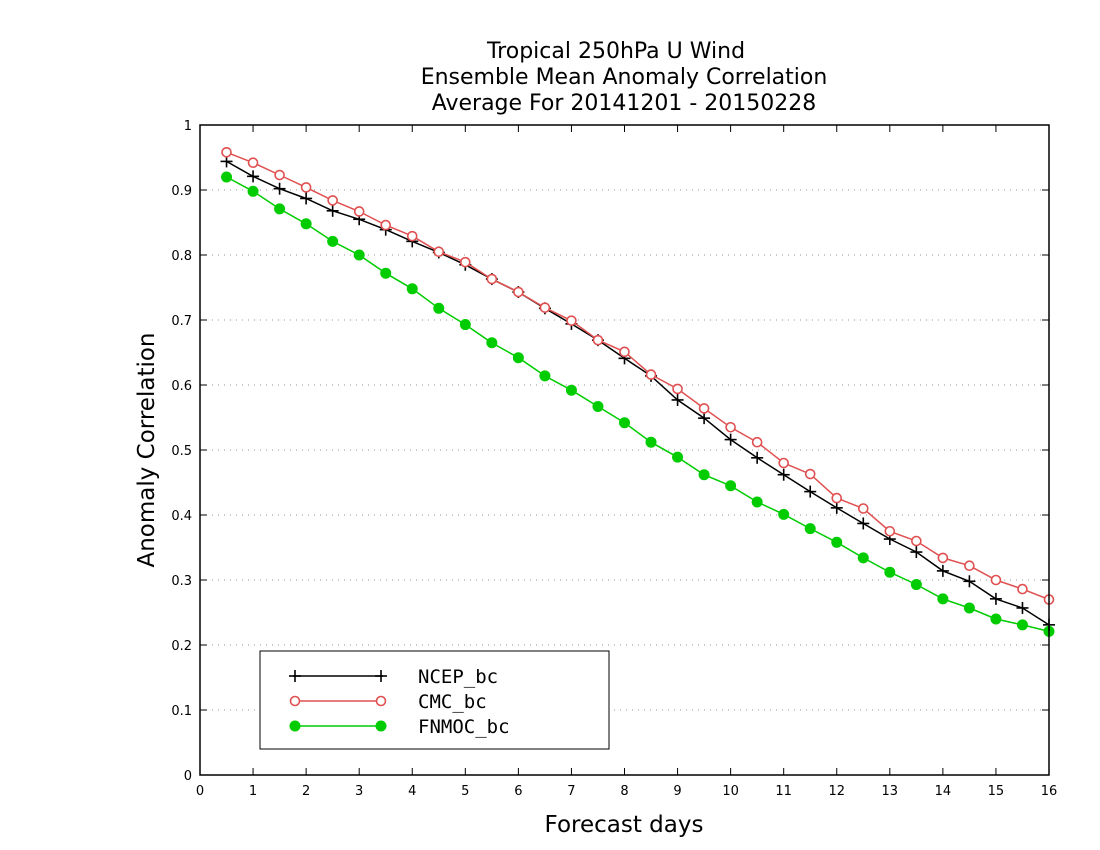 The height and width of the screenshot is (850, 1100). What do you see at coordinates (464, 727) in the screenshot?
I see `legend-label-fnmoc-bc: FNMOC_bc` at bounding box center [464, 727].